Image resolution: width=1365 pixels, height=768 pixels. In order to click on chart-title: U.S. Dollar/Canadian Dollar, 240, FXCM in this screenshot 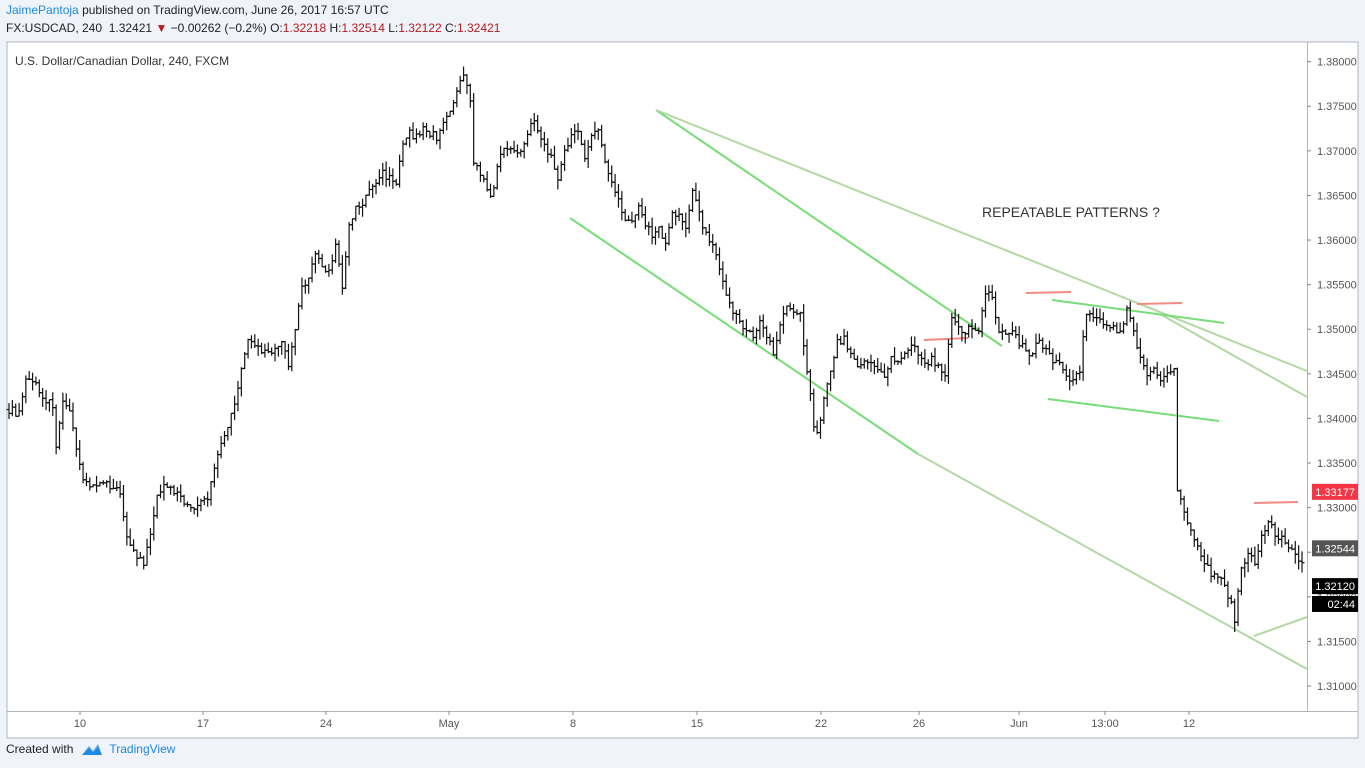, I will do `click(122, 61)`.